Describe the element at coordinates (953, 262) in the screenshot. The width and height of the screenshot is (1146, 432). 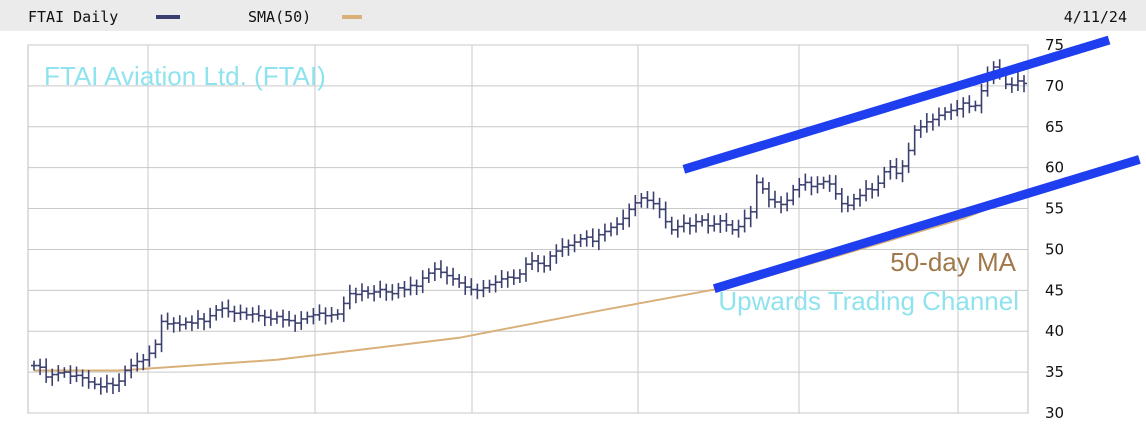
I see `ma-annotation: 50-day MA` at that location.